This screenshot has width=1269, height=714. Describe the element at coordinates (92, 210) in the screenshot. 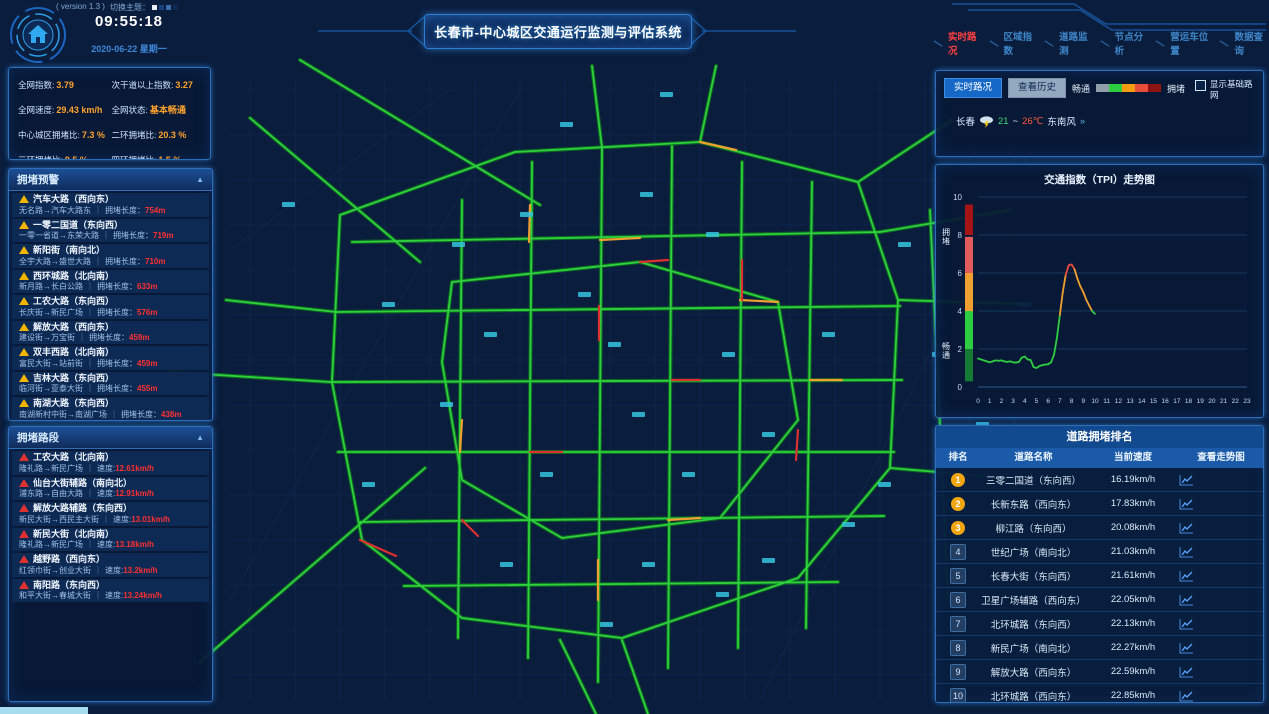

I see `warning-detail: 无名路→汽车大路东｜拥堵长度：754m` at that location.